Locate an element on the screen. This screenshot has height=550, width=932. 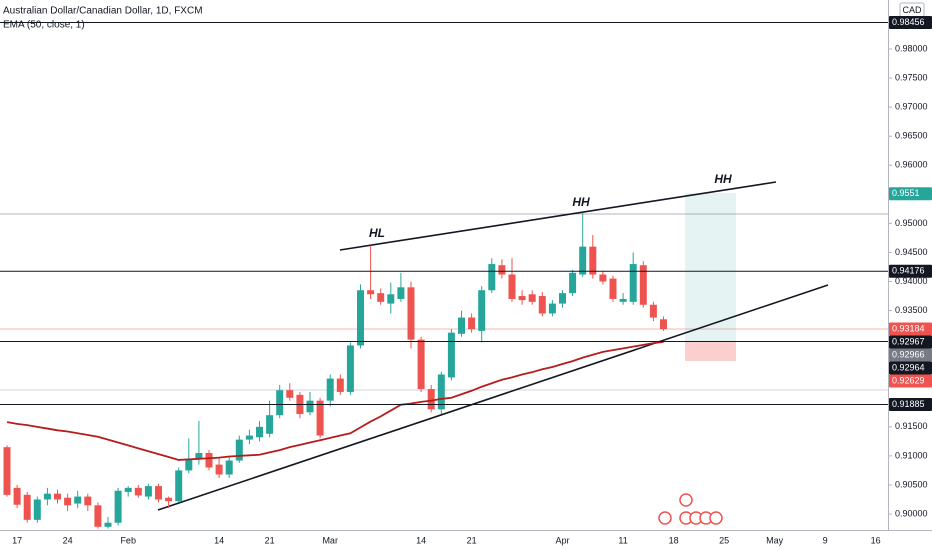
x-tick-label: Feb is located at coordinates (128, 540).